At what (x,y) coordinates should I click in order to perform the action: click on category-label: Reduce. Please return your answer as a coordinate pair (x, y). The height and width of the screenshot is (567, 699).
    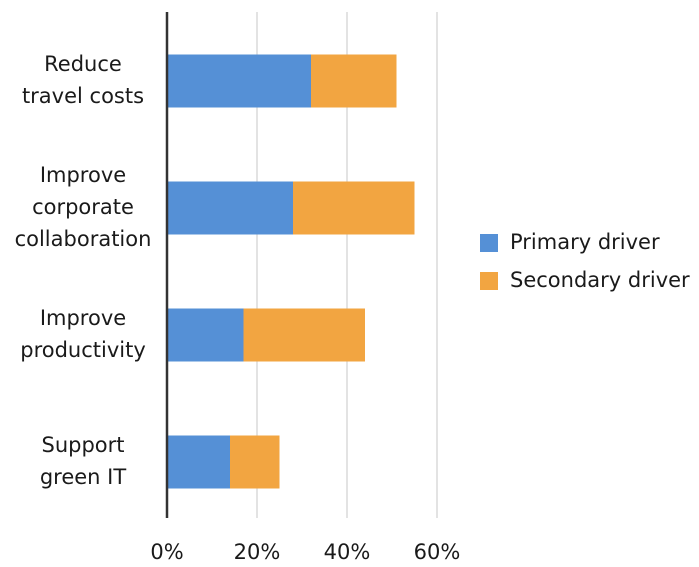
    Looking at the image, I should click on (83, 64).